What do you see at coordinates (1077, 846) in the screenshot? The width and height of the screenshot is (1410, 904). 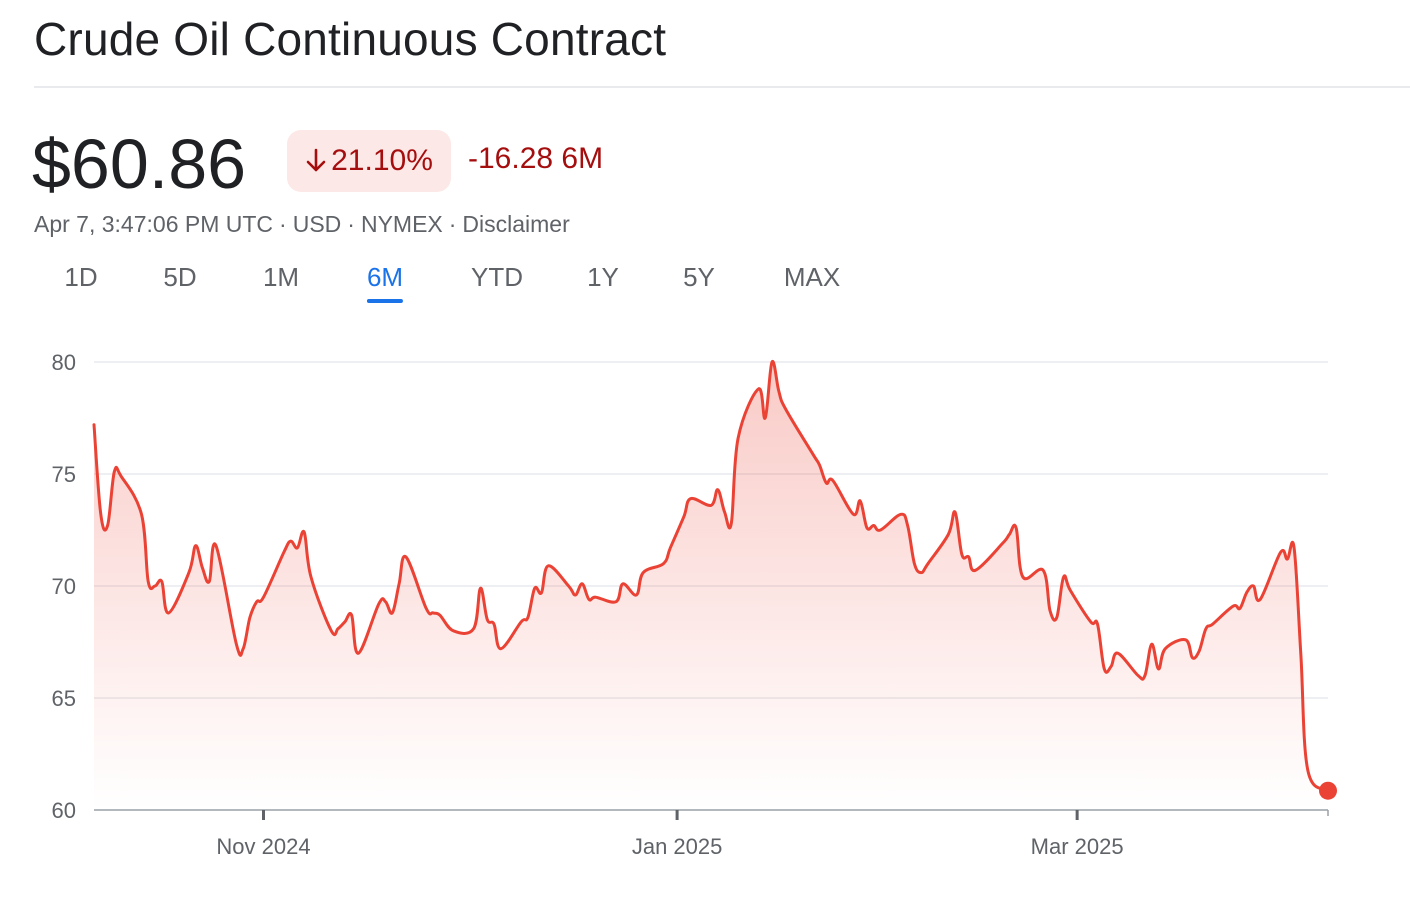 I see `x-tick-label: Mar 2025` at bounding box center [1077, 846].